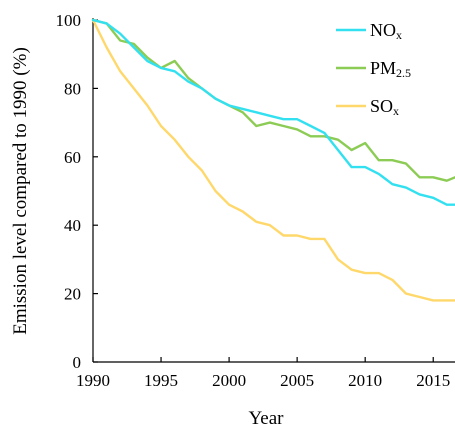 Image resolution: width=455 pixels, height=433 pixels. Describe the element at coordinates (161, 380) in the screenshot. I see `x-tick-label: 1995` at that location.